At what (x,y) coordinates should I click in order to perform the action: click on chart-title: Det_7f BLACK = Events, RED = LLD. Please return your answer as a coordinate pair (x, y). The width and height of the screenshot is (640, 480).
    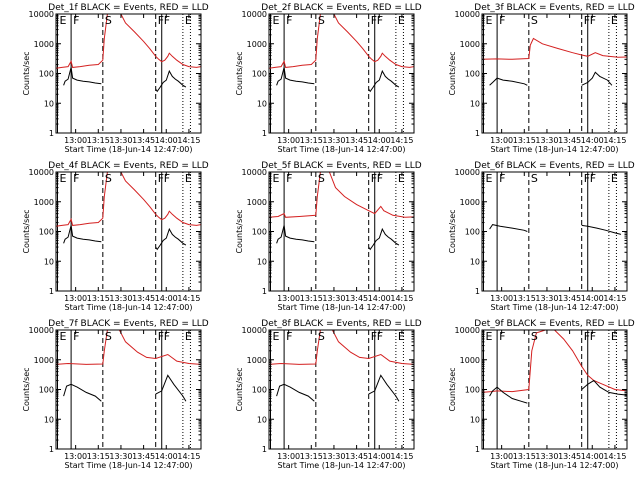
    Looking at the image, I should click on (128, 324).